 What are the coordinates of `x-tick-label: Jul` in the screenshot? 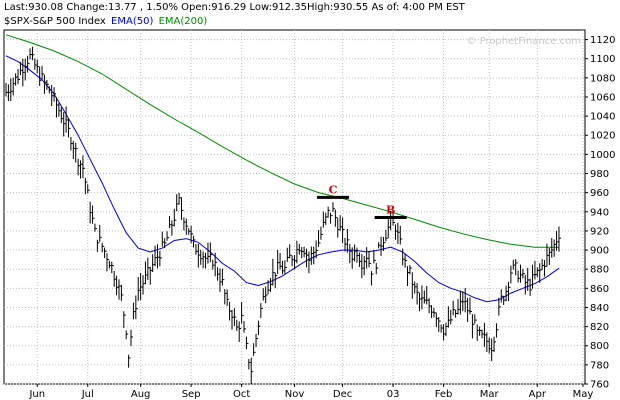 It's located at (87, 394).